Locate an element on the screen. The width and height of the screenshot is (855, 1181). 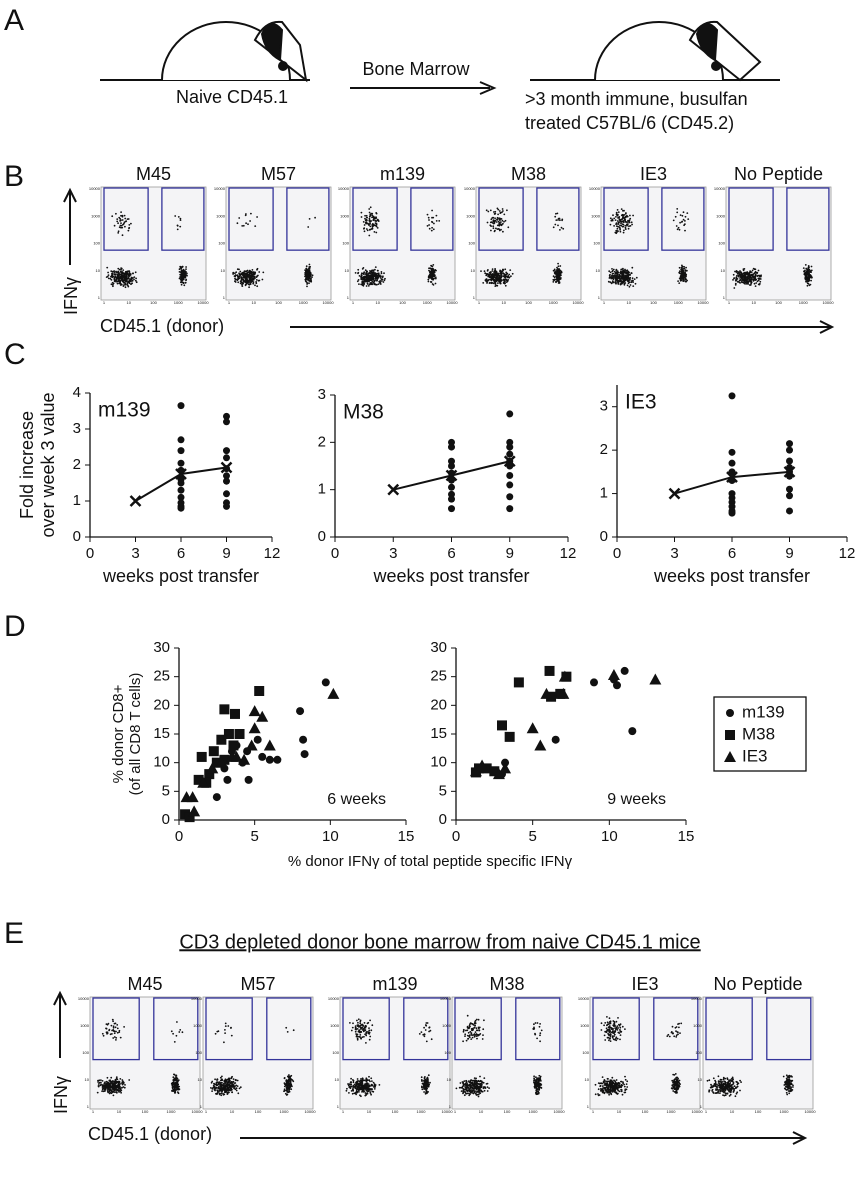
recipient-label: treated C57BL/6 (CD45.2) is located at coordinates (629, 123).